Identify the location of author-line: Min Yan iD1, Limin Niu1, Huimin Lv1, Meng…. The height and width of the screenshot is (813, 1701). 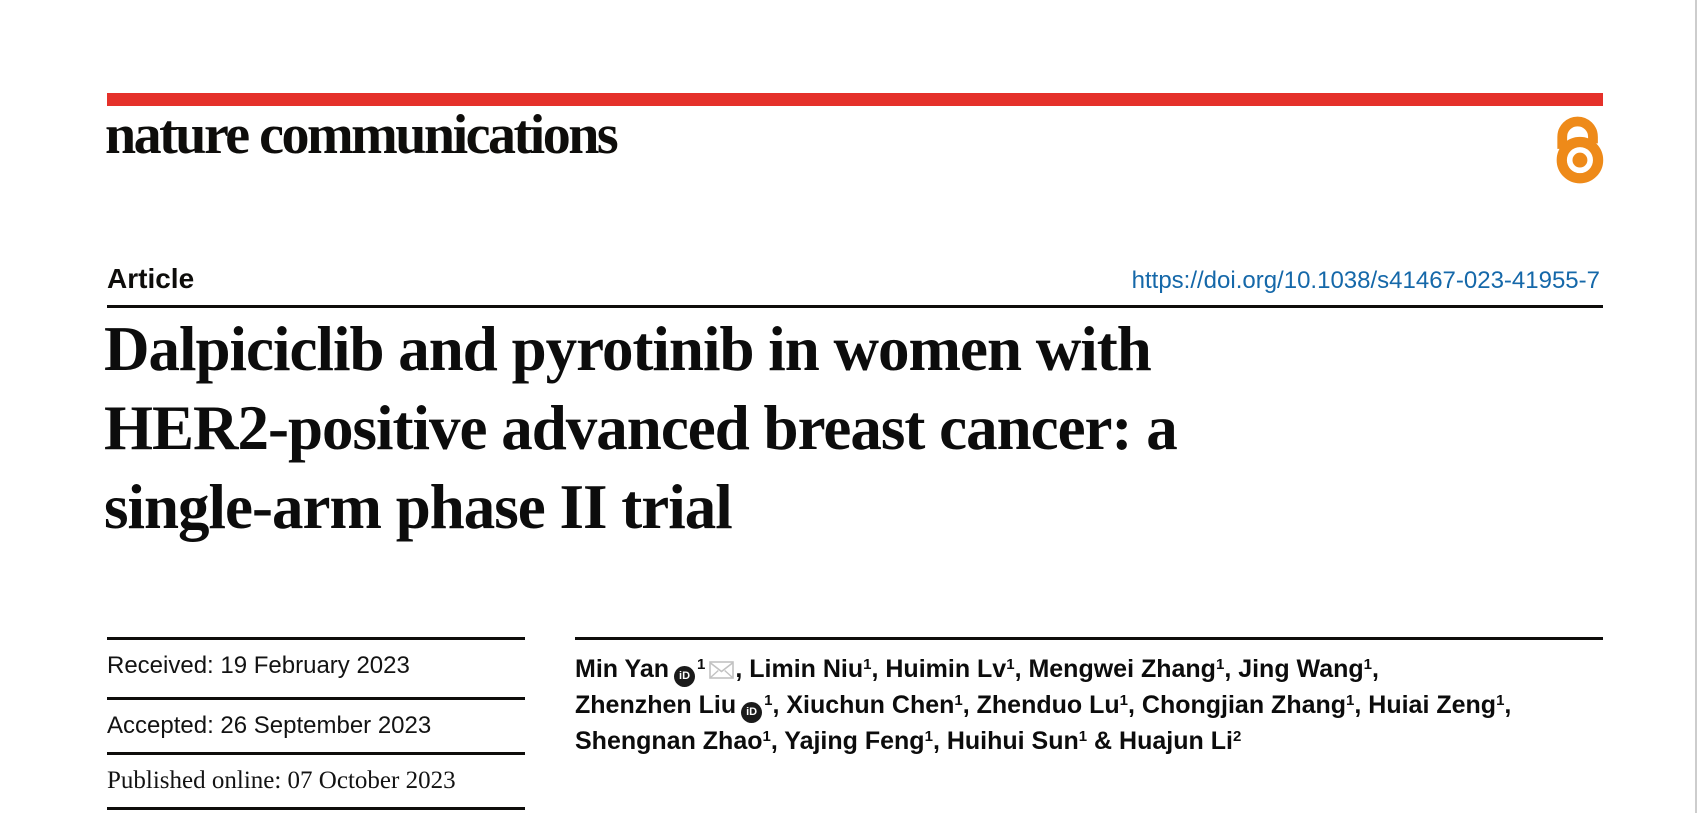
(1089, 669).